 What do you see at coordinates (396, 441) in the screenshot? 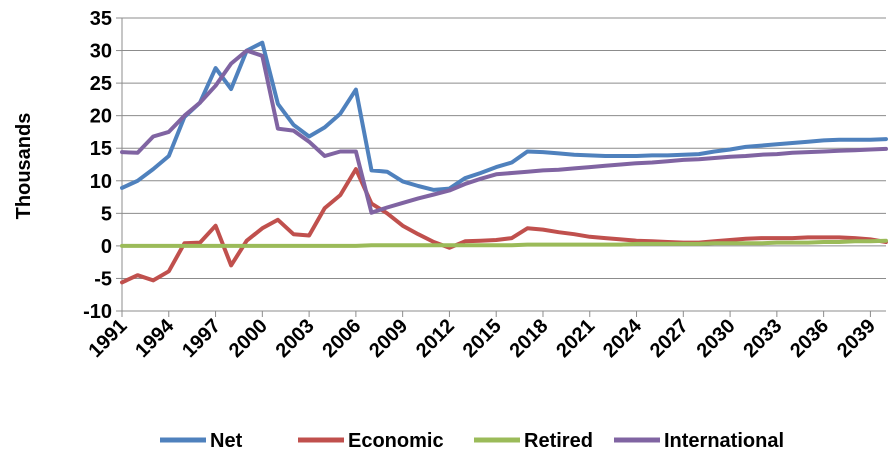
I see `legend-label: Economic` at bounding box center [396, 441].